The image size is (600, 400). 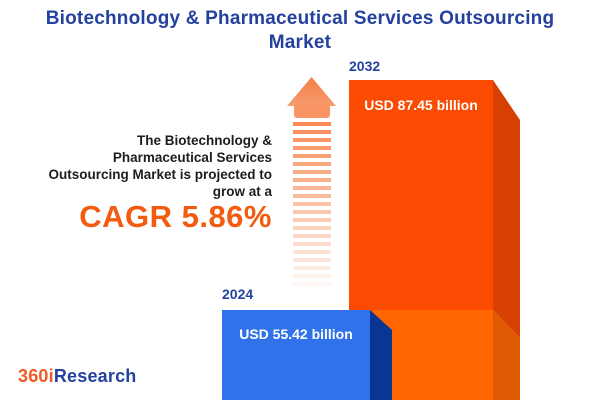 What do you see at coordinates (312, 111) in the screenshot?
I see `growth-arrow-neck` at bounding box center [312, 111].